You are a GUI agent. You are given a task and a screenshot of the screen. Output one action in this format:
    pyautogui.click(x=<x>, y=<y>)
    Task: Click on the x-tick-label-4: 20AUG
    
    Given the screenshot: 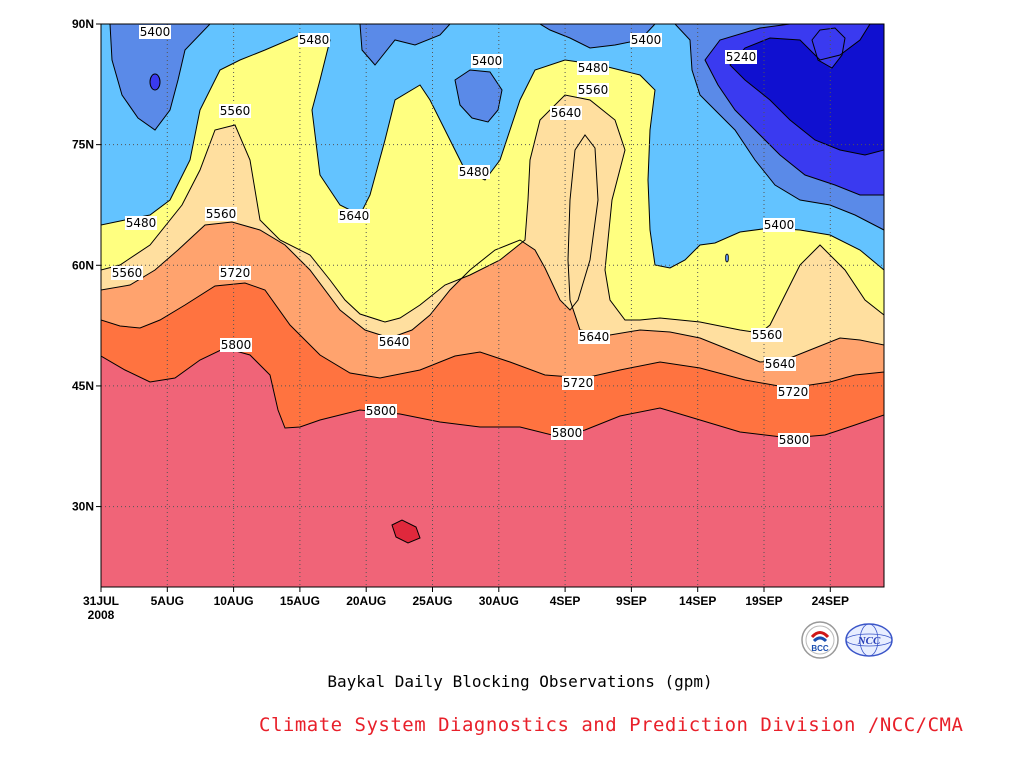 What is the action you would take?
    pyautogui.click(x=366, y=601)
    